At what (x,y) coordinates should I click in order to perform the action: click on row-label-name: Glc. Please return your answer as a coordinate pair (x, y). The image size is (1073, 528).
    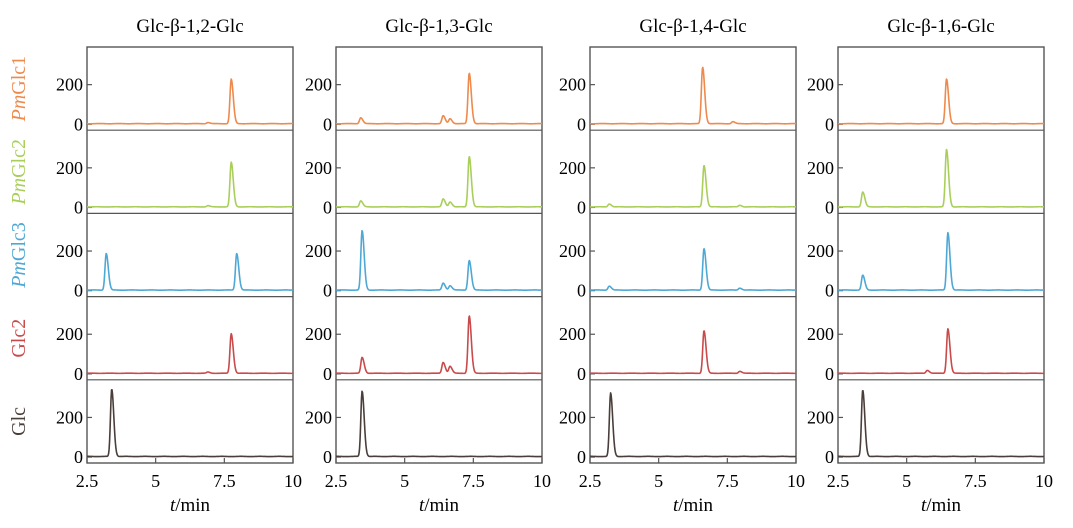
    Looking at the image, I should click on (19, 421).